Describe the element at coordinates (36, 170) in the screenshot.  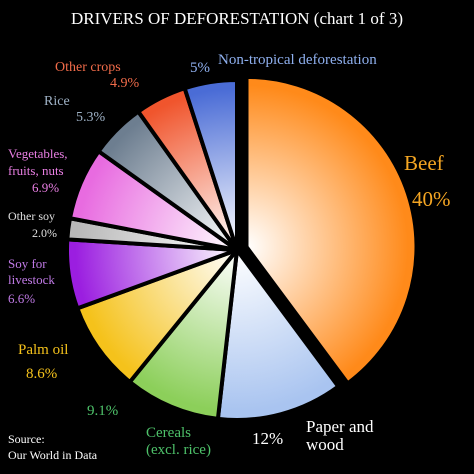
I see `slice-name-label: fruits, nuts` at that location.